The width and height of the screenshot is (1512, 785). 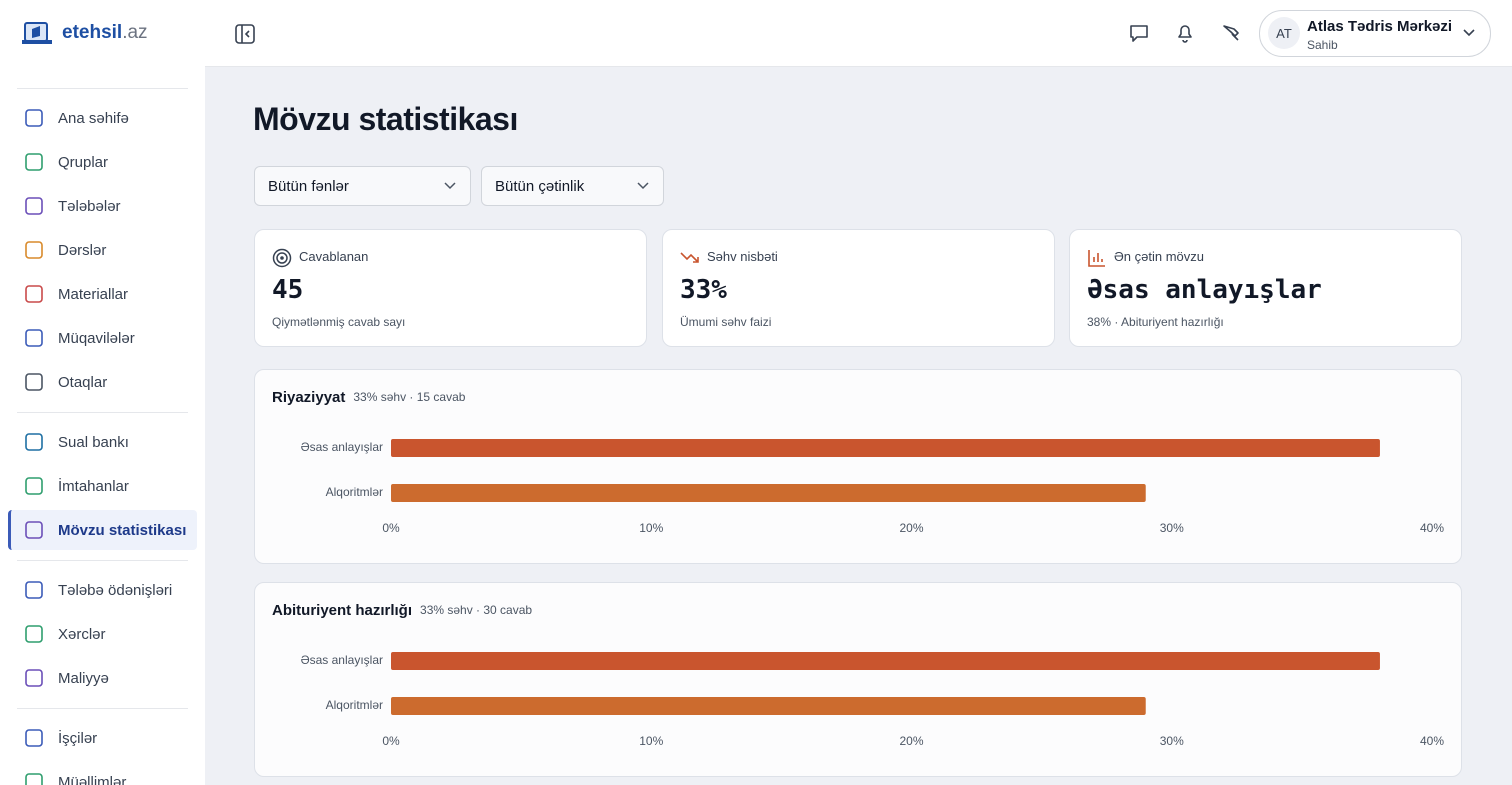 What do you see at coordinates (92, 32) in the screenshot?
I see `logo-name: etehsil` at bounding box center [92, 32].